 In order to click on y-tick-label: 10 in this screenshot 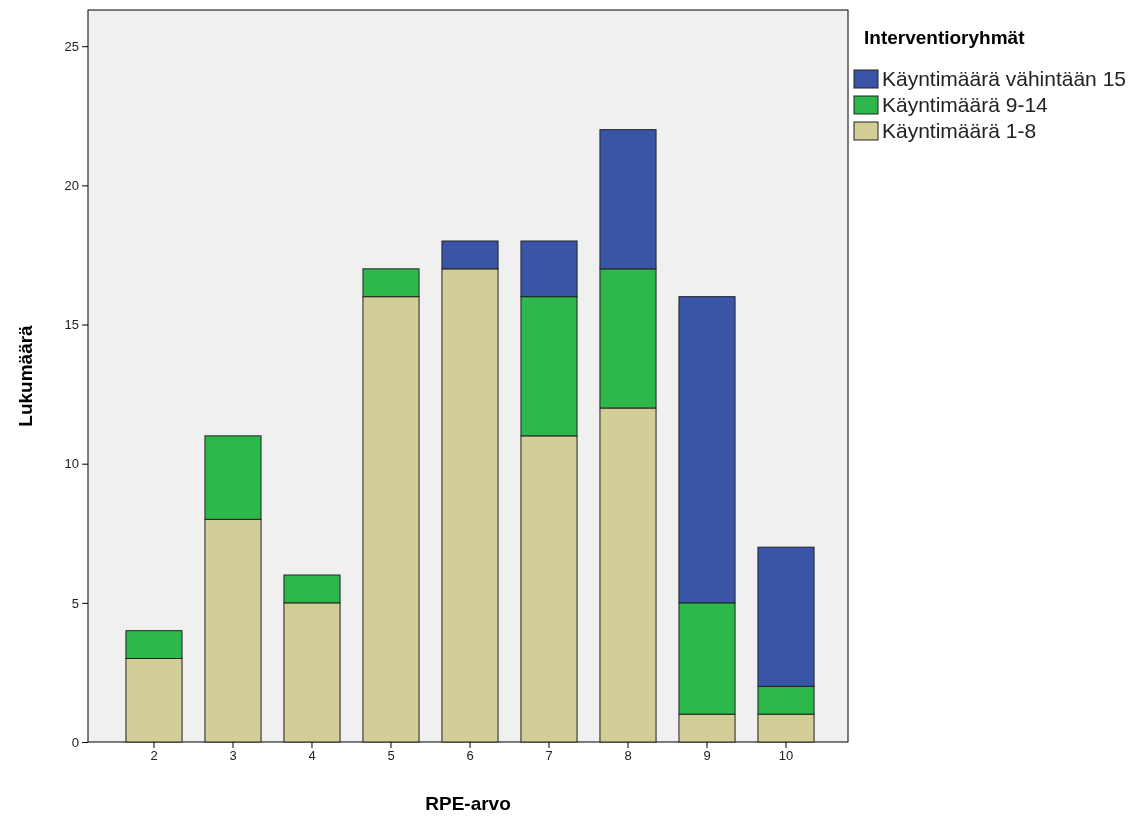, I will do `click(71, 464)`.